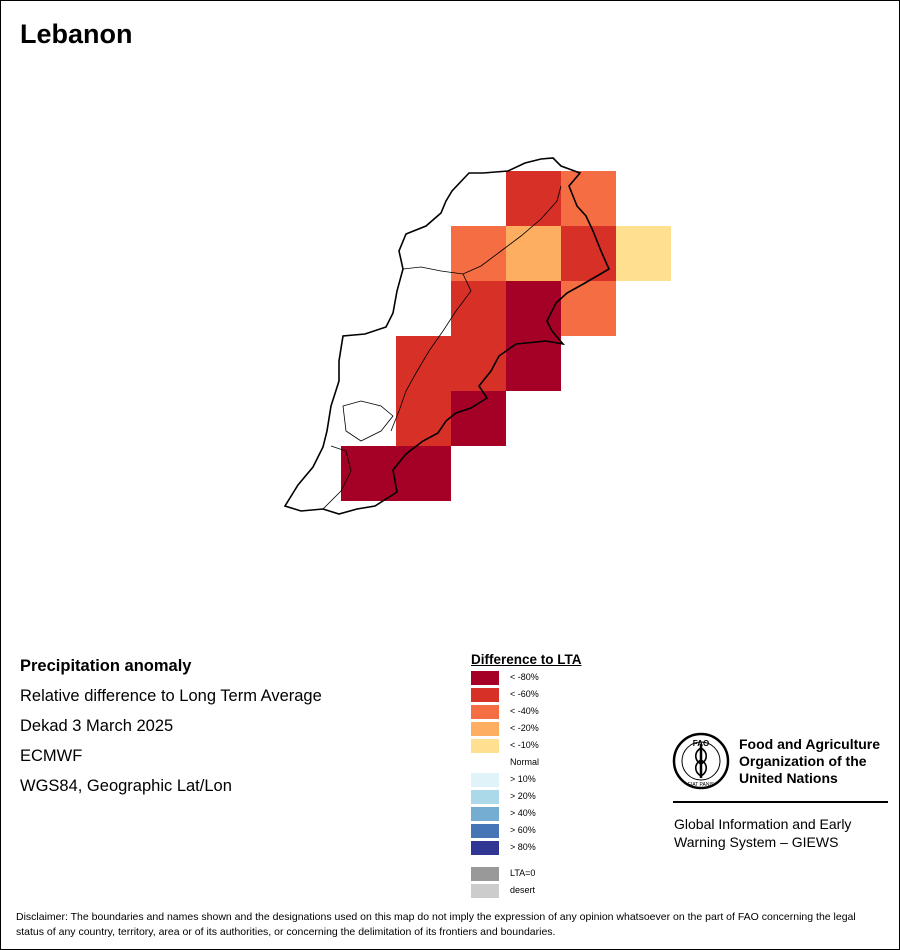 The image size is (900, 950). Describe the element at coordinates (763, 824) in the screenshot. I see `giews-line: Global Information and Early` at that location.